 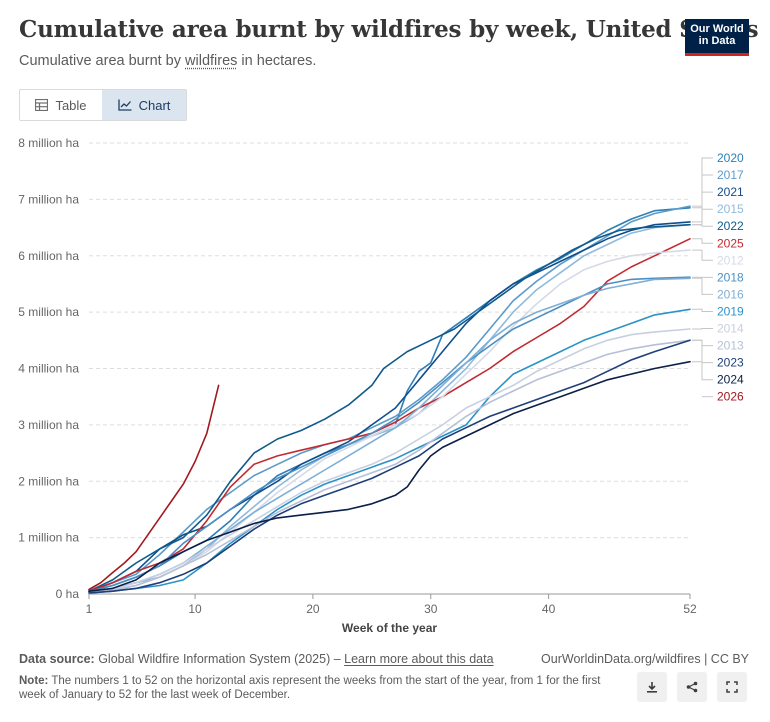 I want to click on y-tick-label: 3 million ha, so click(x=48, y=425).